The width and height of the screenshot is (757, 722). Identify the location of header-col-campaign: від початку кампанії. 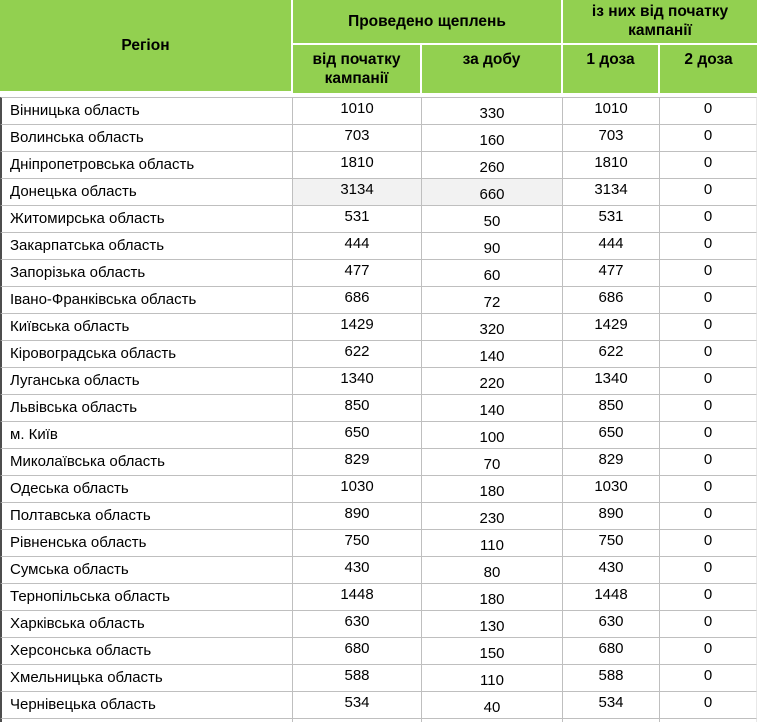
(357, 68).